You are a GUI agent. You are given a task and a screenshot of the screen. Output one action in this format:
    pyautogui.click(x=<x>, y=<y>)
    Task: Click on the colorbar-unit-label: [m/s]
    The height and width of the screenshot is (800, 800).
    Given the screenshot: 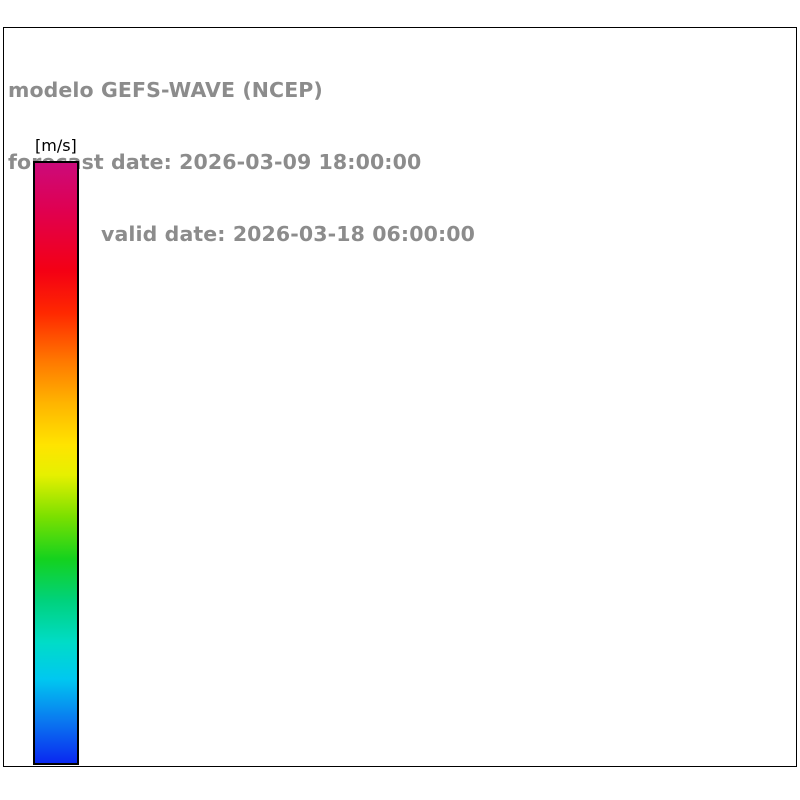 What is the action you would take?
    pyautogui.click(x=56, y=145)
    